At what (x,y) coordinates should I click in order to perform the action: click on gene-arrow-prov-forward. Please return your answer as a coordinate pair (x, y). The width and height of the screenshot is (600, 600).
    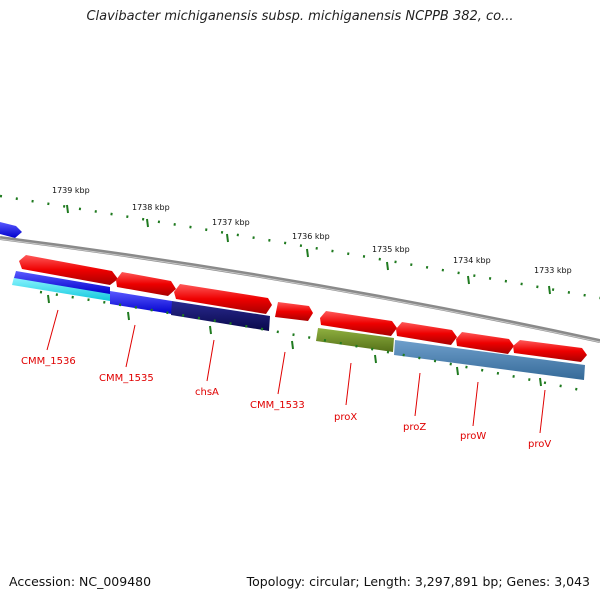
    Looking at the image, I should click on (550, 351).